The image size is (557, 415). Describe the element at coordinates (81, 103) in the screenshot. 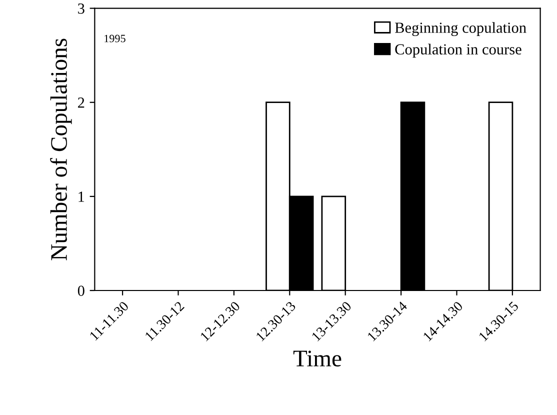

I see `y-tick-label: 2` at that location.